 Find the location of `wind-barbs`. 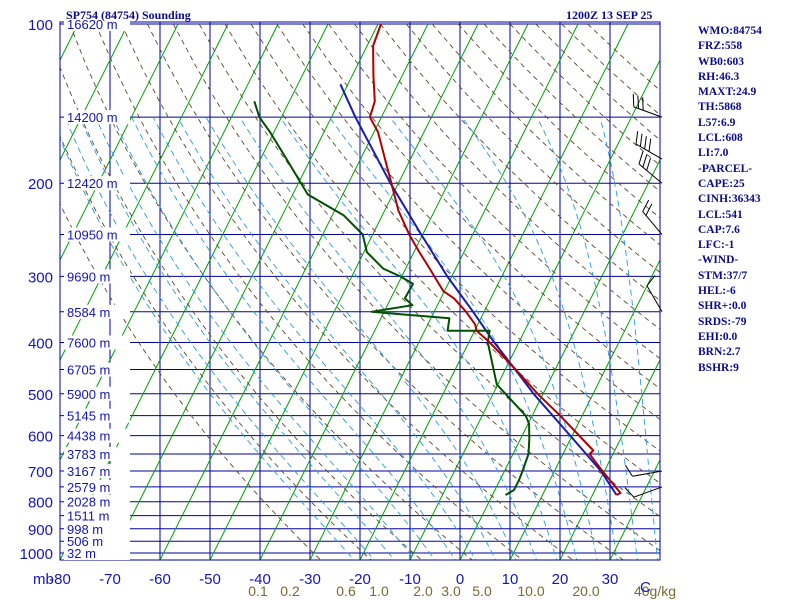

wind-barbs is located at coordinates (643, 295).